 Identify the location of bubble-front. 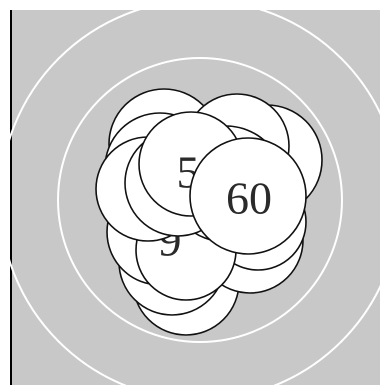
(248, 196).